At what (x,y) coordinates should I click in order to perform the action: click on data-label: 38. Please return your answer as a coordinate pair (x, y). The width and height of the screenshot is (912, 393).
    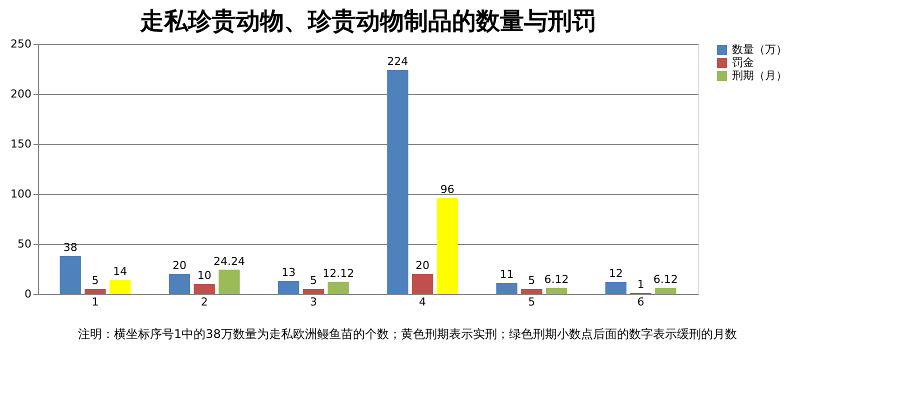
    Looking at the image, I should click on (70, 247).